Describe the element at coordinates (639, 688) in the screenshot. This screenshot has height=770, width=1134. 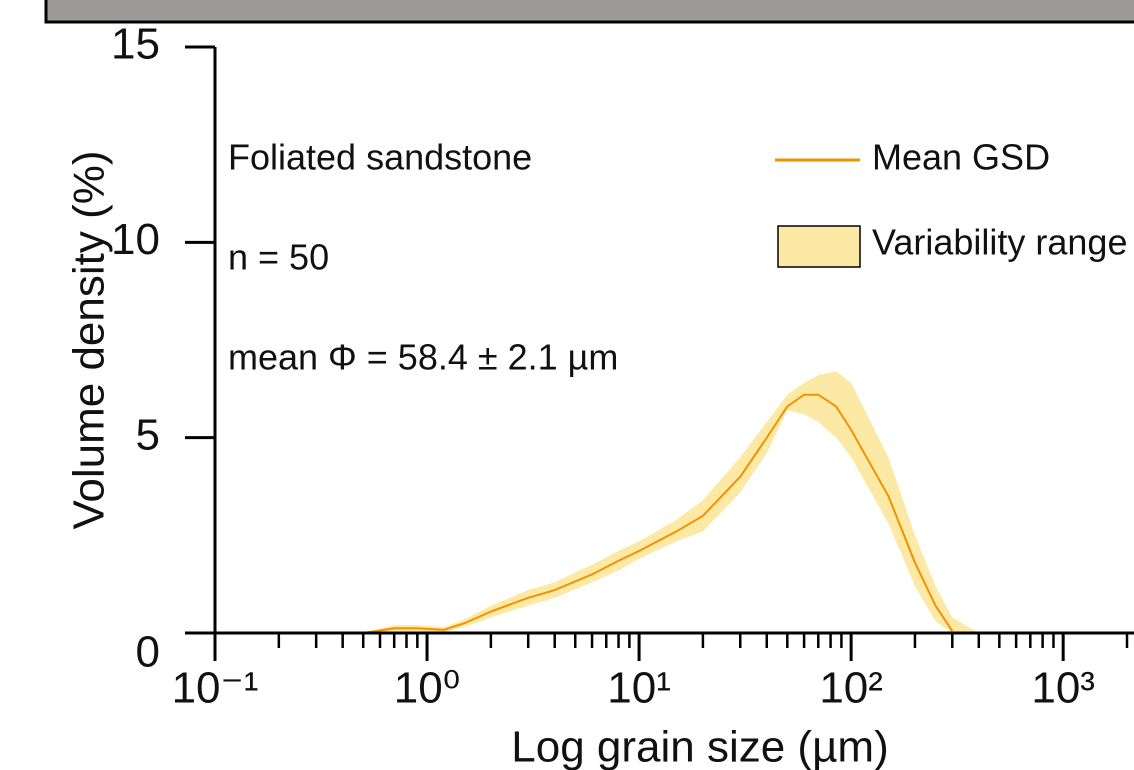
I see `x-tick-label: 10¹` at that location.